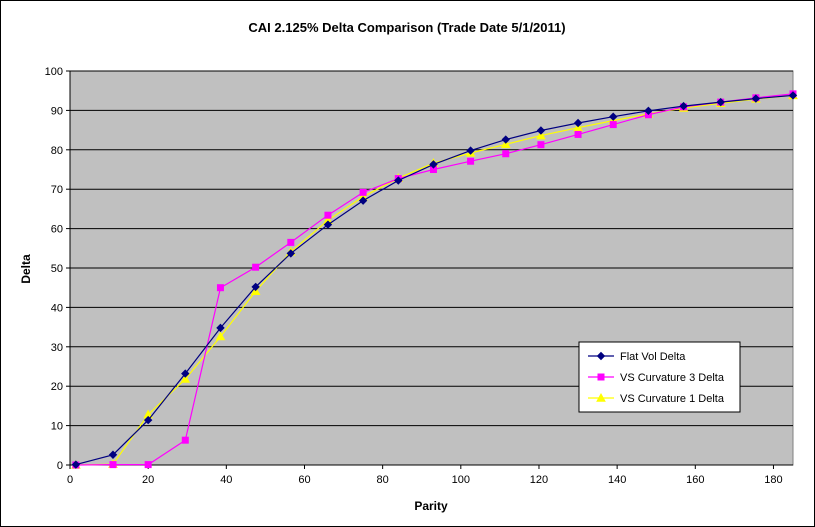 The height and width of the screenshot is (527, 815). I want to click on y-tick-label: 80, so click(57, 151).